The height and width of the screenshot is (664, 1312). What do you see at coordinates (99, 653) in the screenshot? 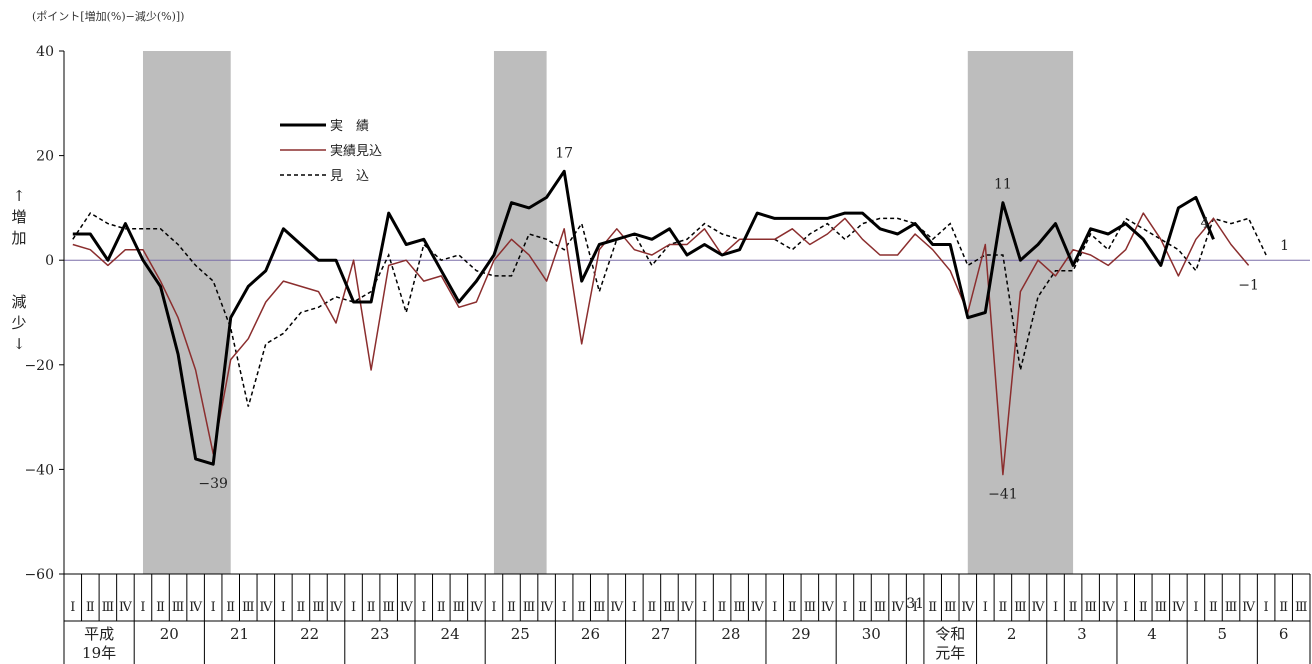
I see `x-year-label: 19年` at bounding box center [99, 653].